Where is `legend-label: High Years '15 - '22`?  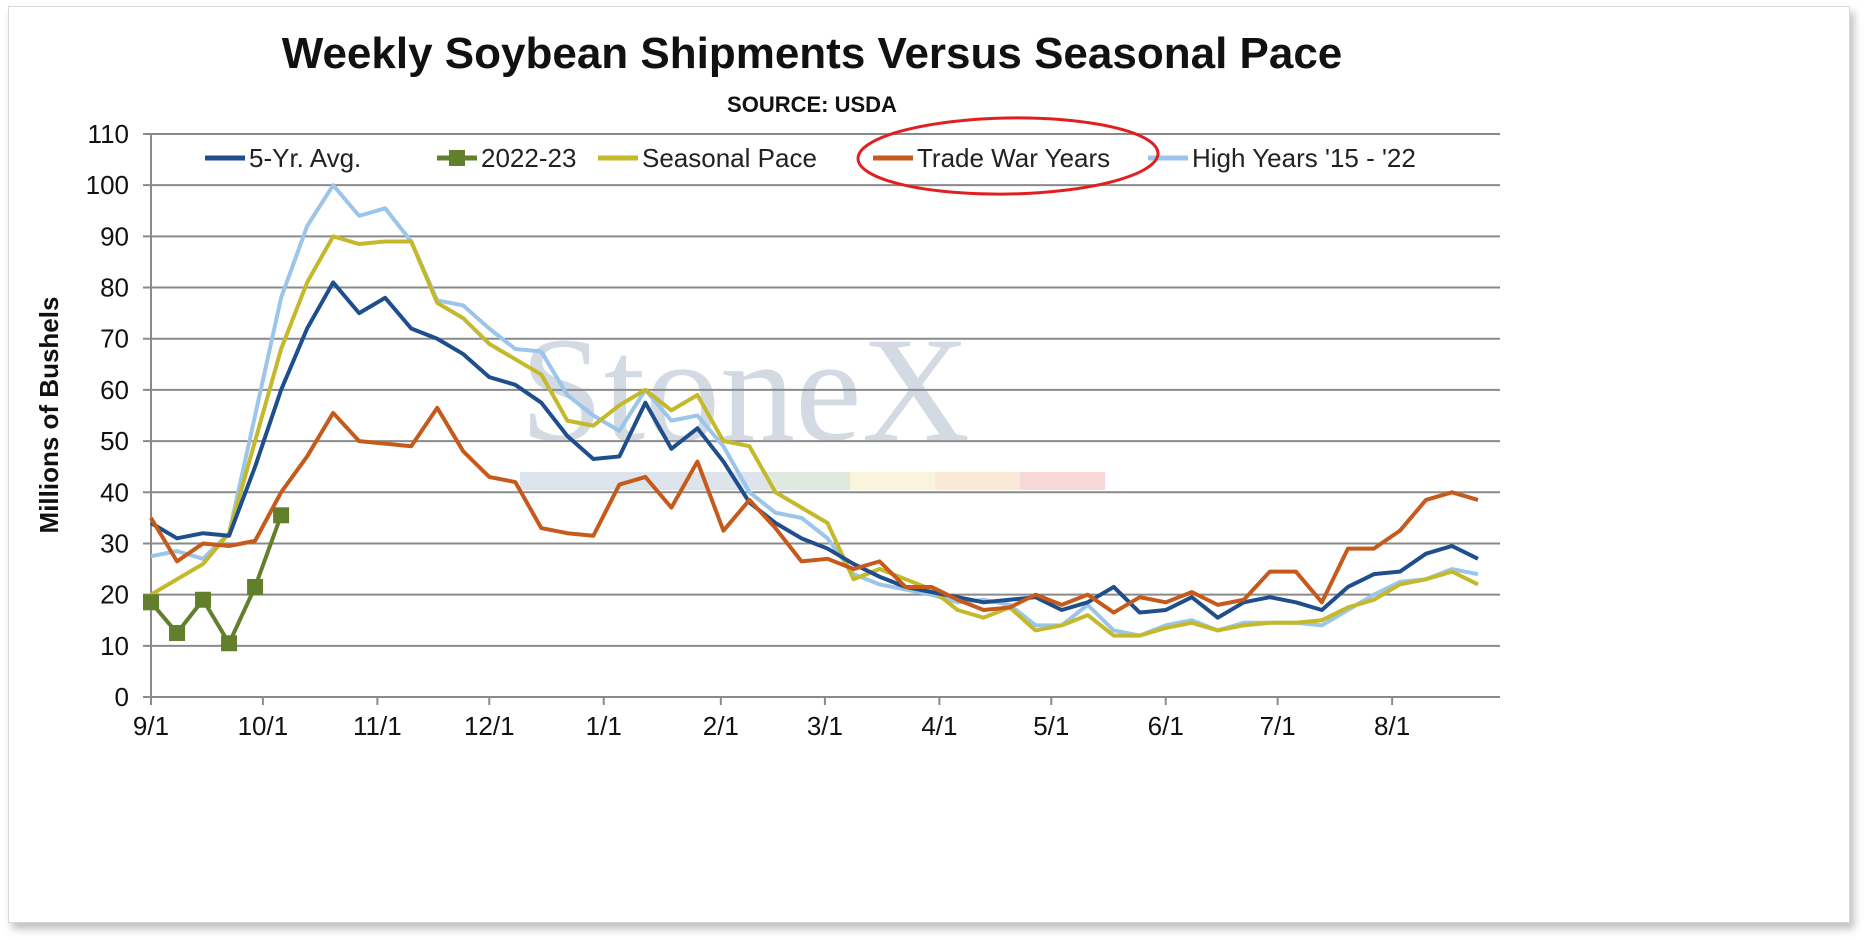
legend-label: High Years '15 - '22 is located at coordinates (1304, 158).